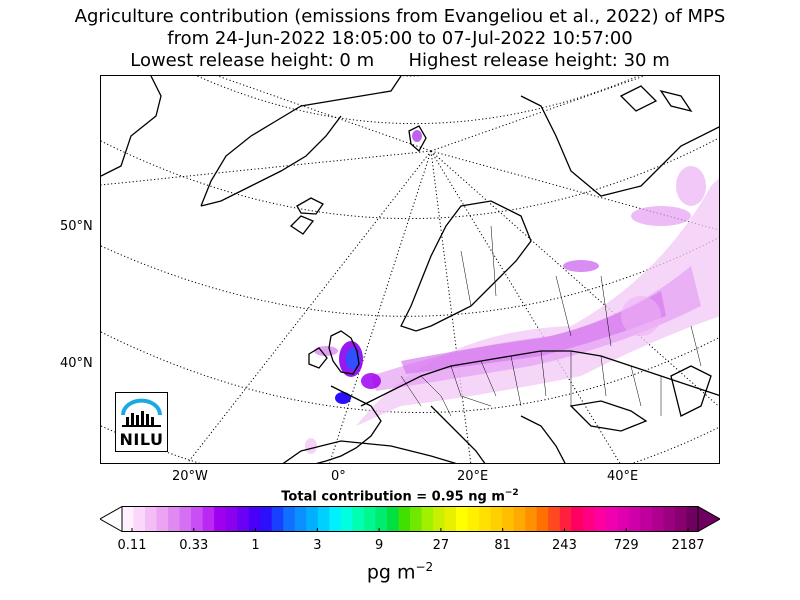 This screenshot has width=800, height=600. What do you see at coordinates (502, 545) in the screenshot?
I see `colorbar-tick-label: 81` at bounding box center [502, 545].